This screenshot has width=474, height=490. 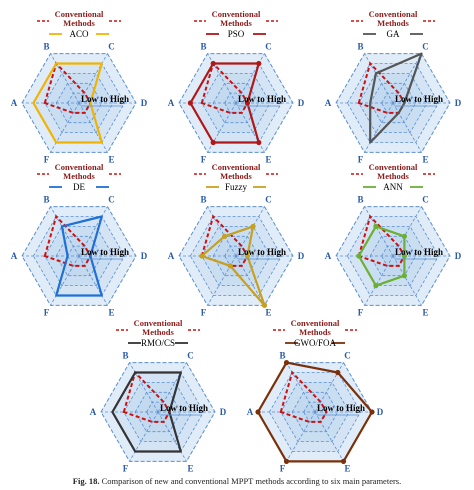 I want to click on caption-label: Fig. 18., so click(x=86, y=481).